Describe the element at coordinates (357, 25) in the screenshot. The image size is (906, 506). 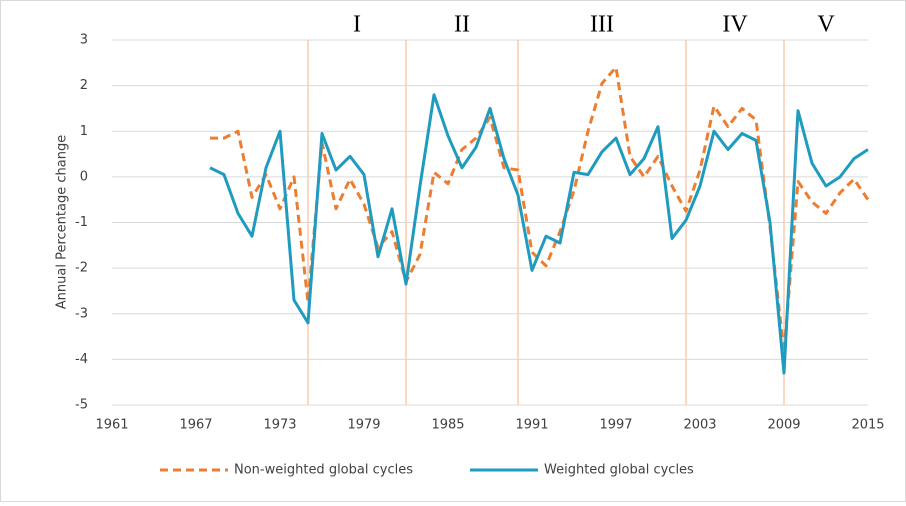
I see `cycle-label: I` at that location.